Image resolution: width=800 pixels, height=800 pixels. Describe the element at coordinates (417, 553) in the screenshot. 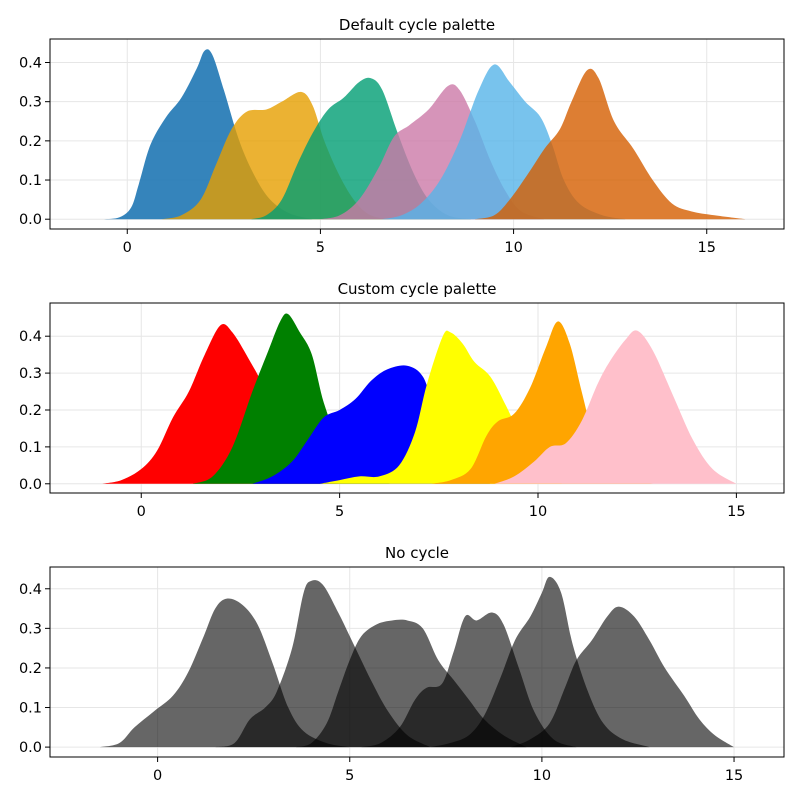

I see `chart-title: No cycle` at that location.